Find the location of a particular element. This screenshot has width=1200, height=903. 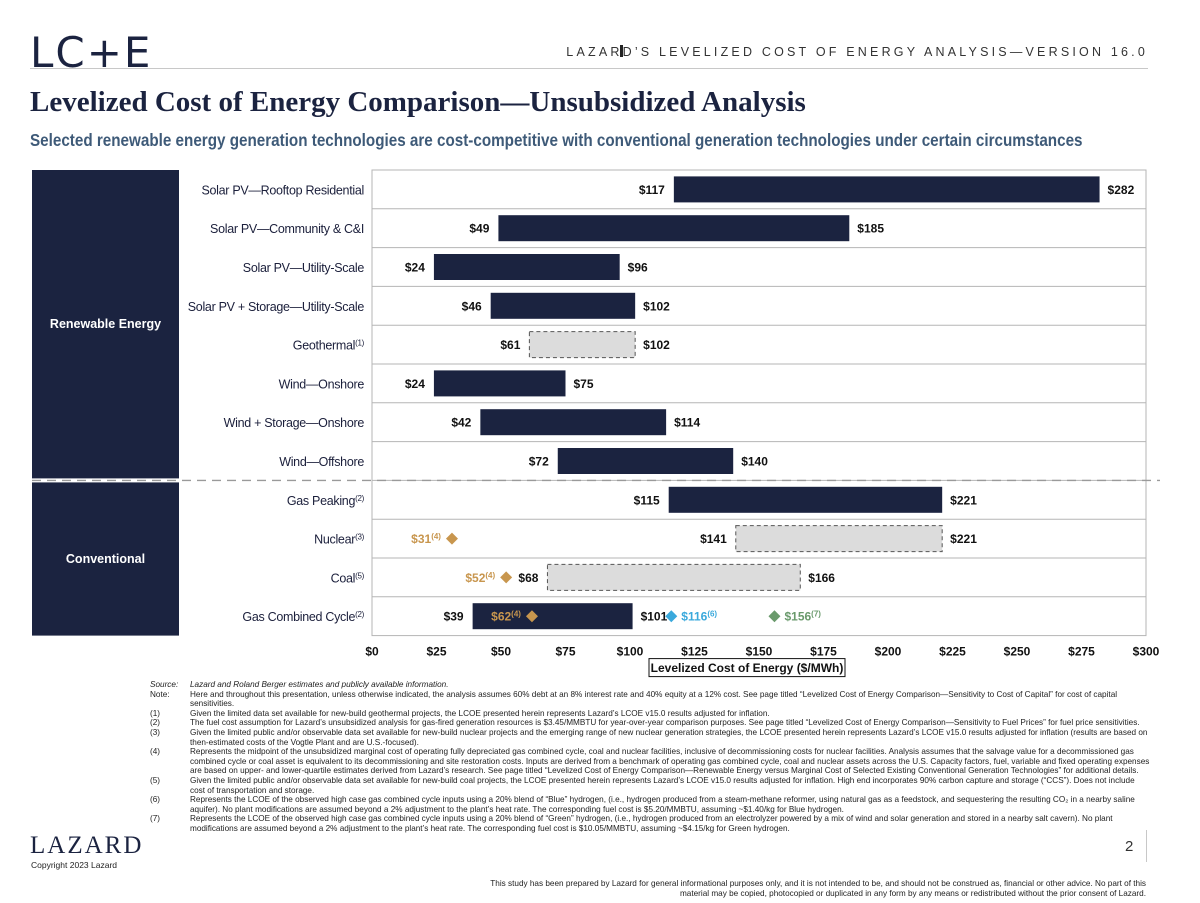

low-value-label: $42 is located at coordinates (461, 423).